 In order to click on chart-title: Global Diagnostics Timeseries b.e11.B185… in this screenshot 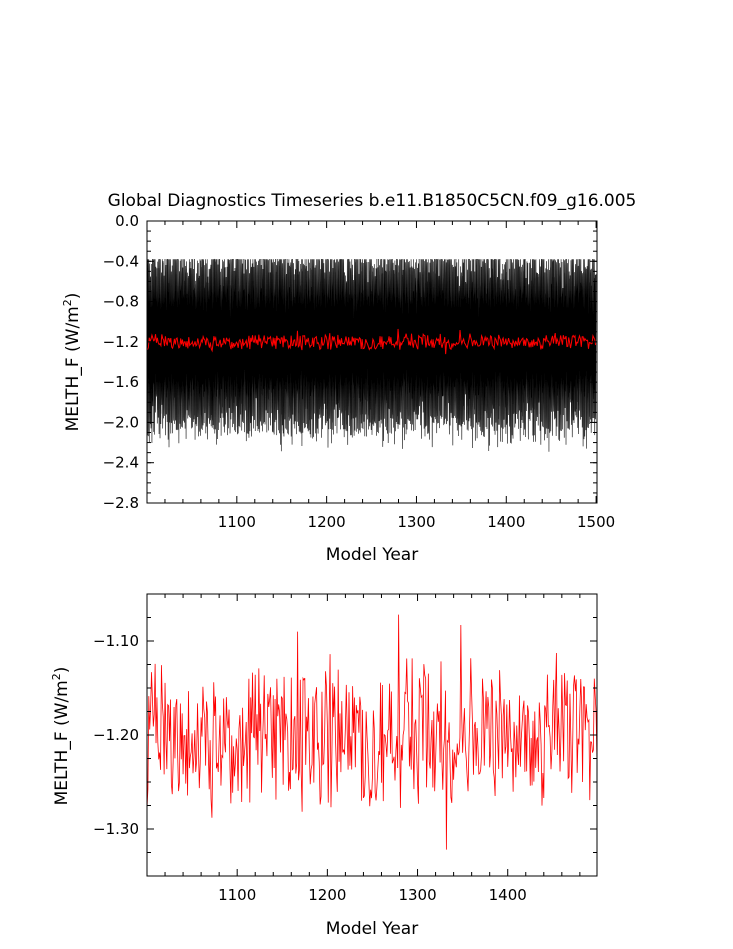, I will do `click(372, 201)`.